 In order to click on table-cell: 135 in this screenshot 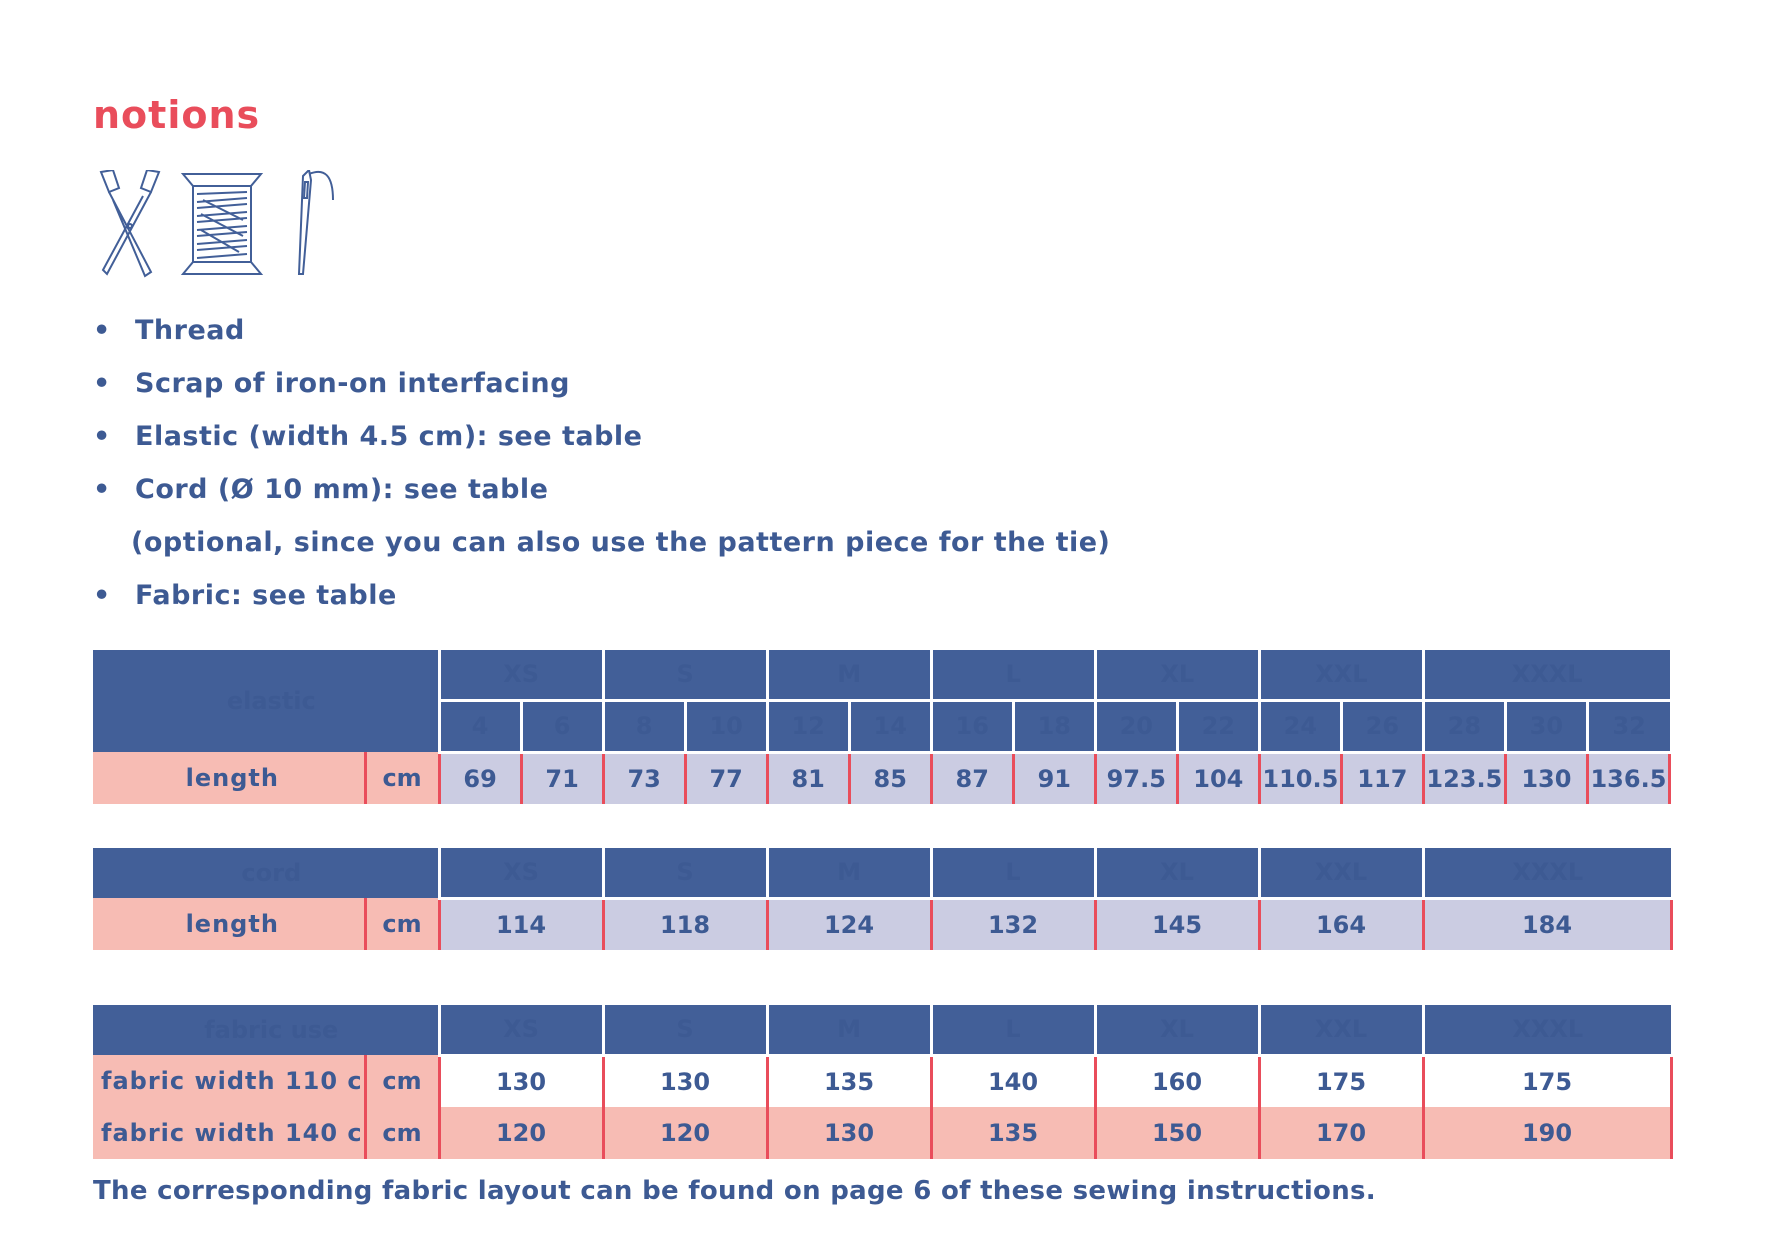, I will do `click(848, 1081)`.